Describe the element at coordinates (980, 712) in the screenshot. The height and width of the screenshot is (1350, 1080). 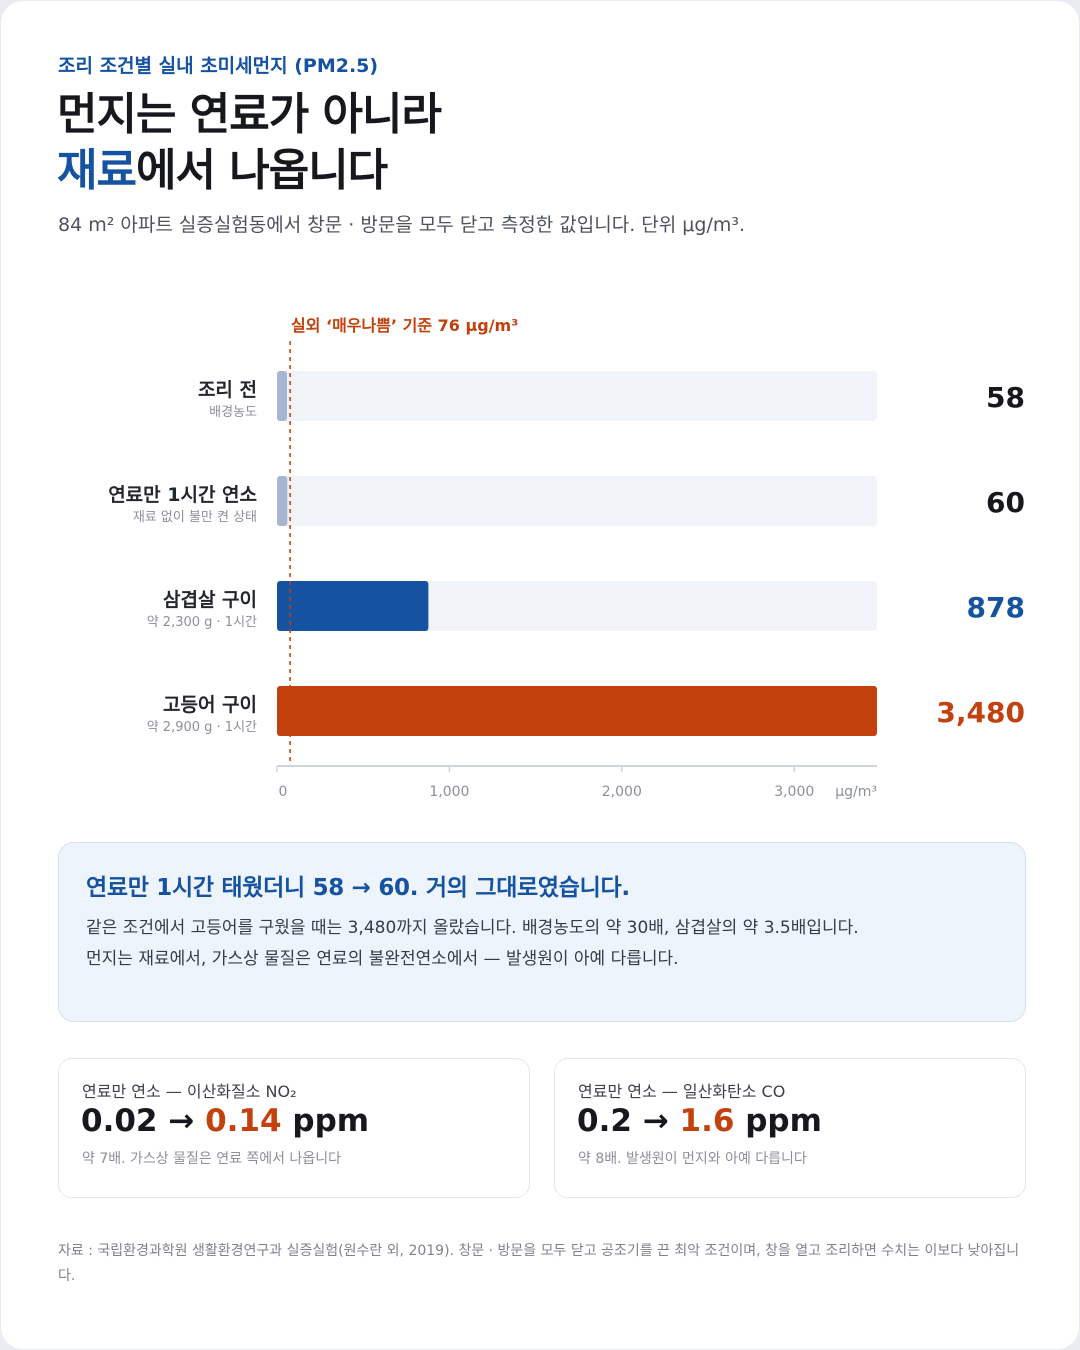
I see `bar-value-label: 3,480` at that location.